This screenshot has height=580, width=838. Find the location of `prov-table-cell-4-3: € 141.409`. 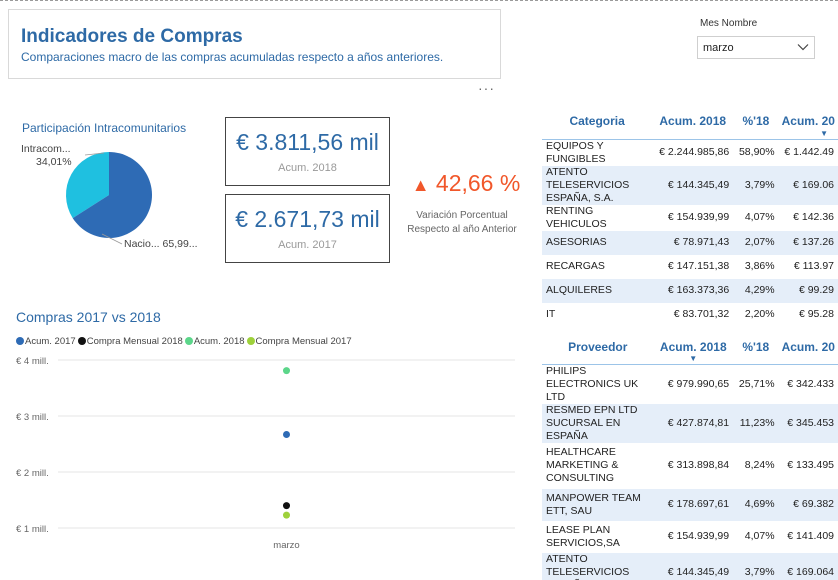

prov-table-cell-4-3: € 141.409 is located at coordinates (810, 536).